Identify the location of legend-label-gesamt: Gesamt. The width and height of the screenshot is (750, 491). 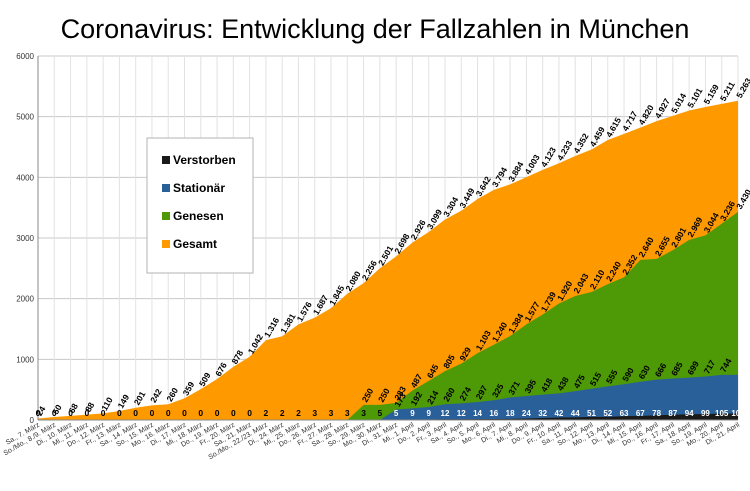
(195, 244).